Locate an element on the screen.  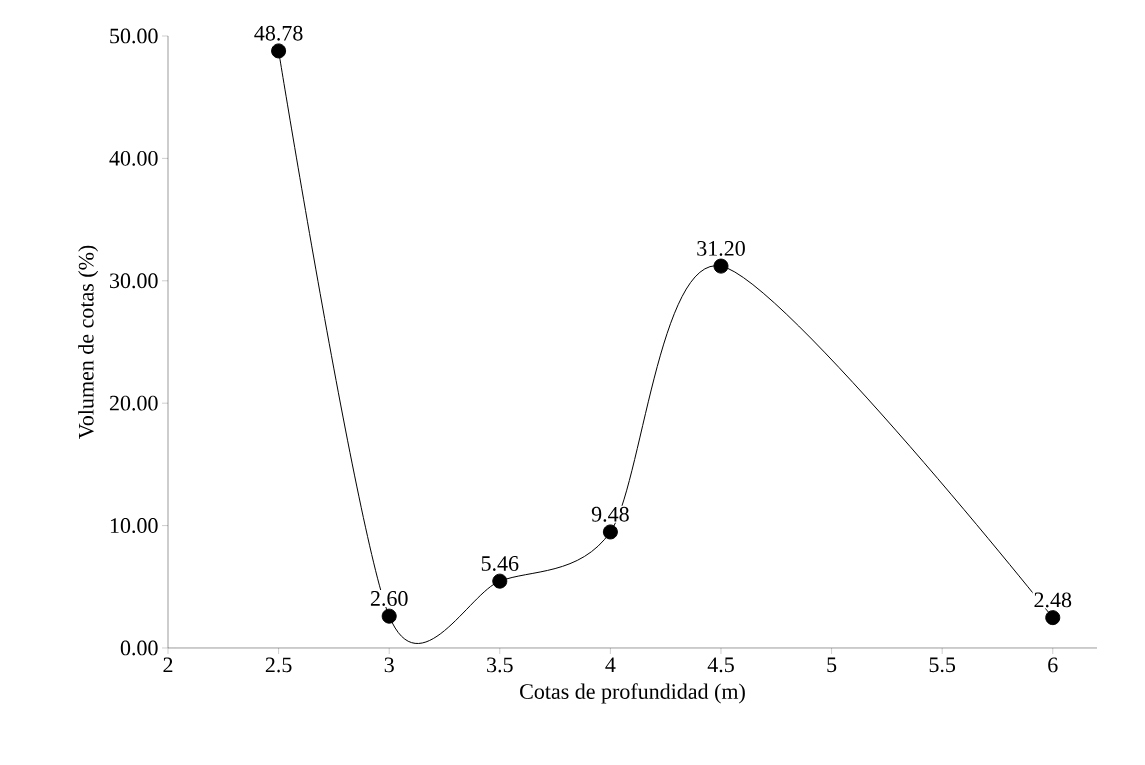
y-tick-label: 0.00 is located at coordinates (139, 648).